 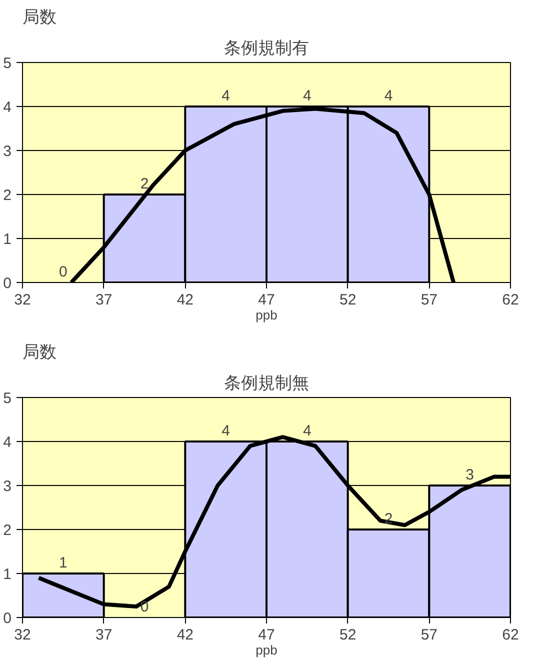 I want to click on data-label: 3, so click(x=470, y=475).